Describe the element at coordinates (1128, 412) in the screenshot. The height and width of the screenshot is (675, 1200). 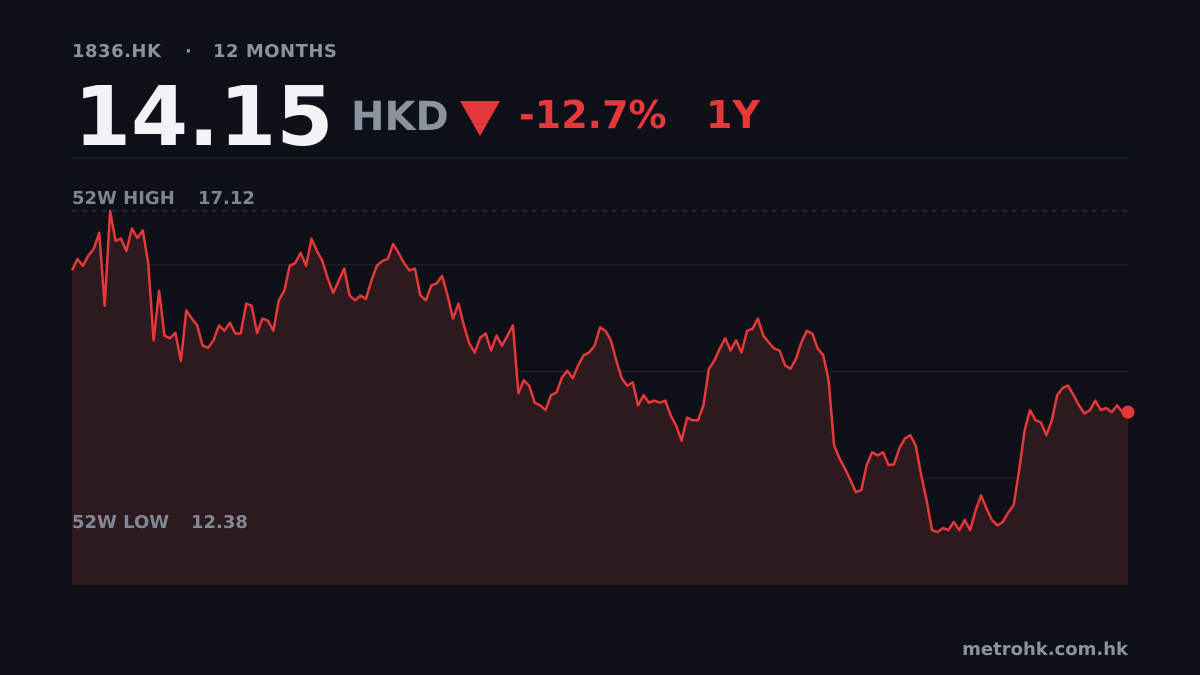
I see `last-point` at that location.